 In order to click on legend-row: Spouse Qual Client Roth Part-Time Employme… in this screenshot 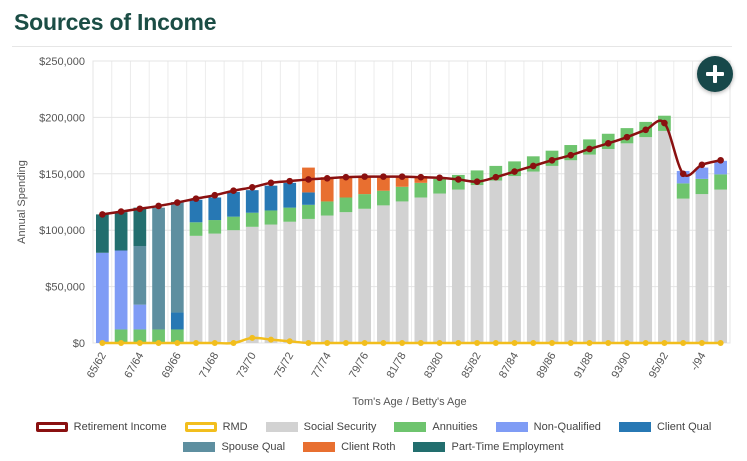, I will do `click(373, 447)`.